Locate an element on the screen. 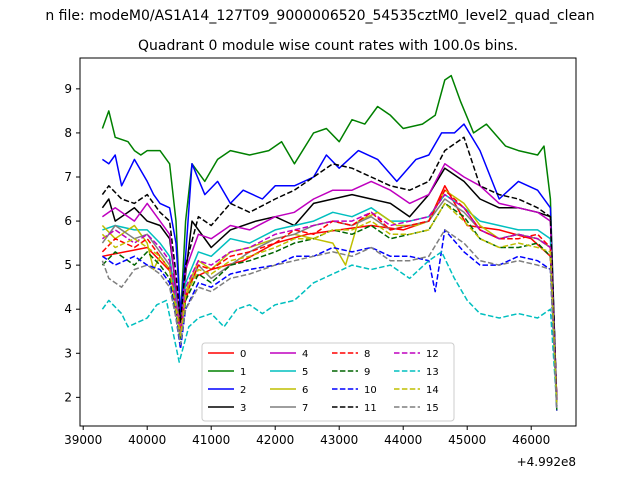  y-tick-label: 7 is located at coordinates (68, 177).